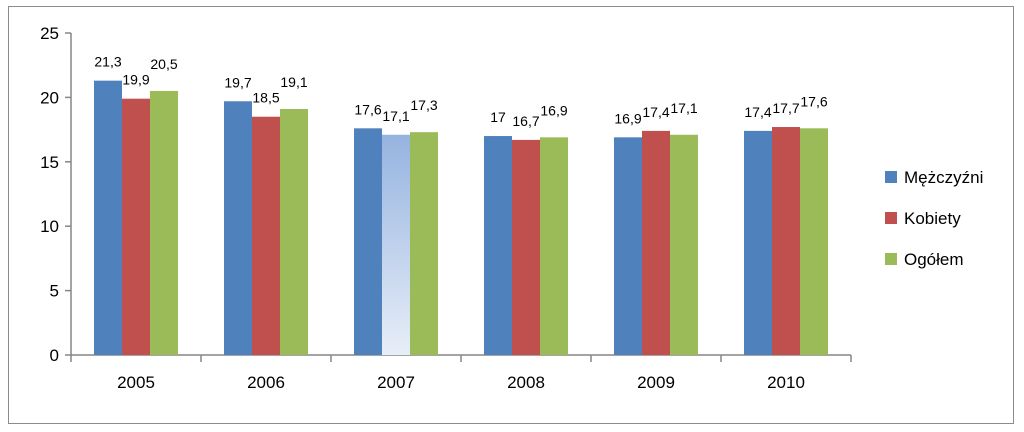 This screenshot has width=1024, height=432. What do you see at coordinates (525, 121) in the screenshot?
I see `data-label: 16,7` at bounding box center [525, 121].